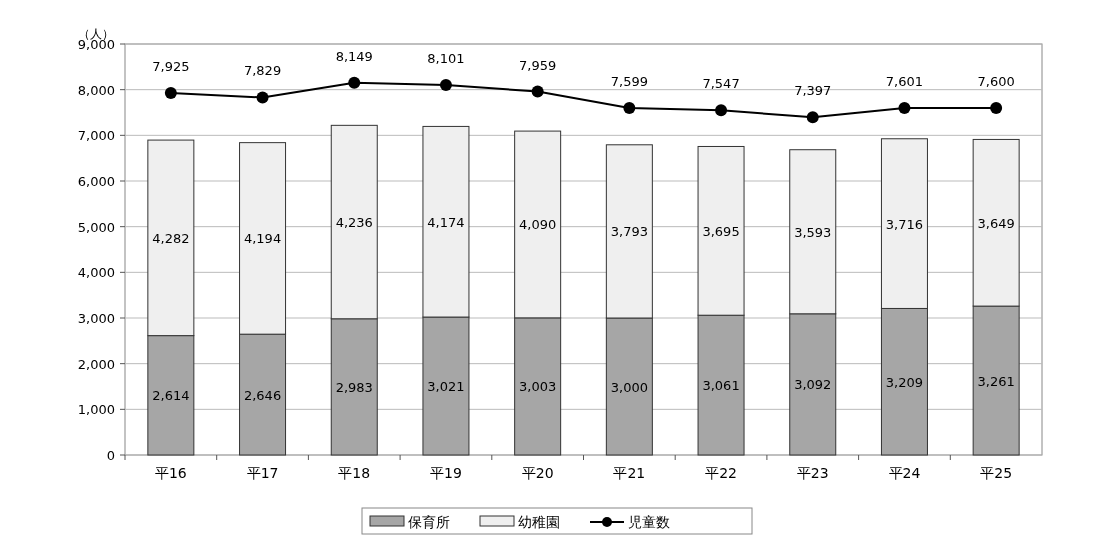 This screenshot has height=543, width=1113. Describe the element at coordinates (649, 522) in the screenshot. I see `legend-label: 児童数` at that location.